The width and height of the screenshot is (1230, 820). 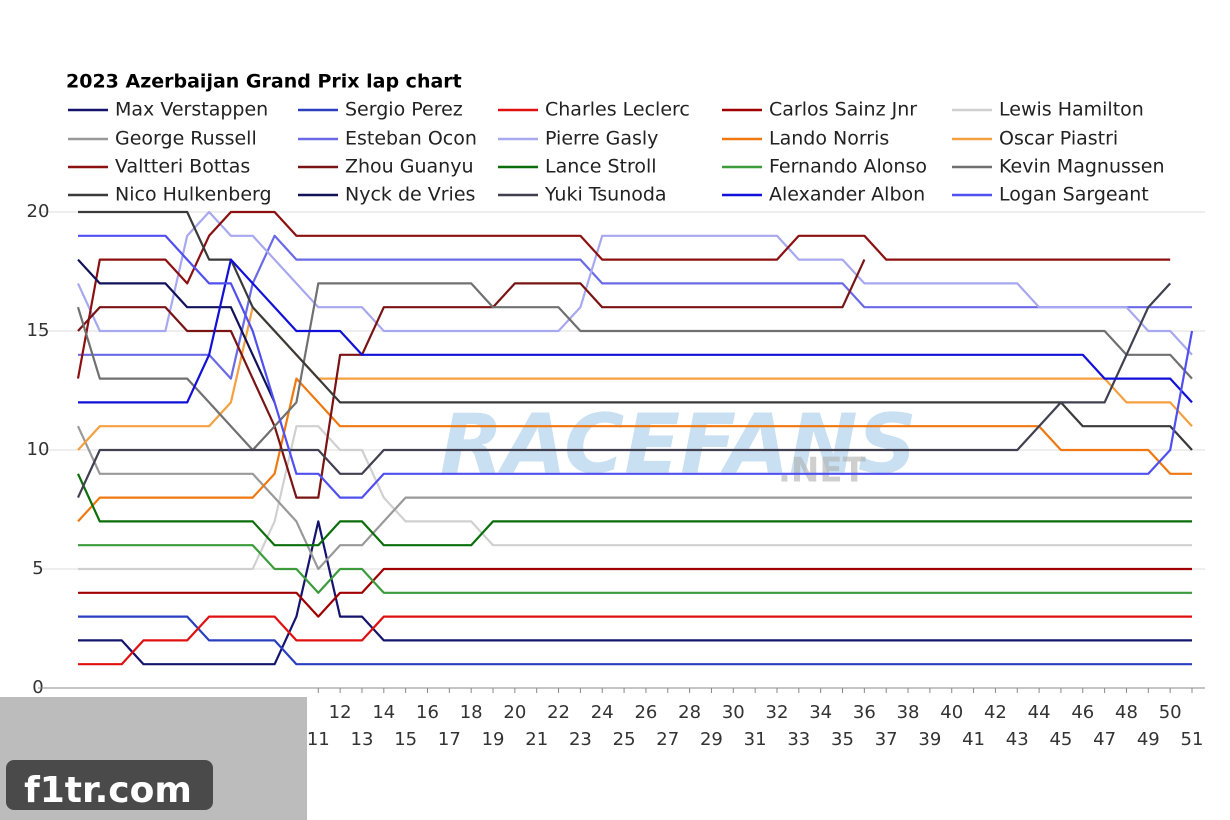 I want to click on x-tick-label: 45, so click(x=1060, y=739).